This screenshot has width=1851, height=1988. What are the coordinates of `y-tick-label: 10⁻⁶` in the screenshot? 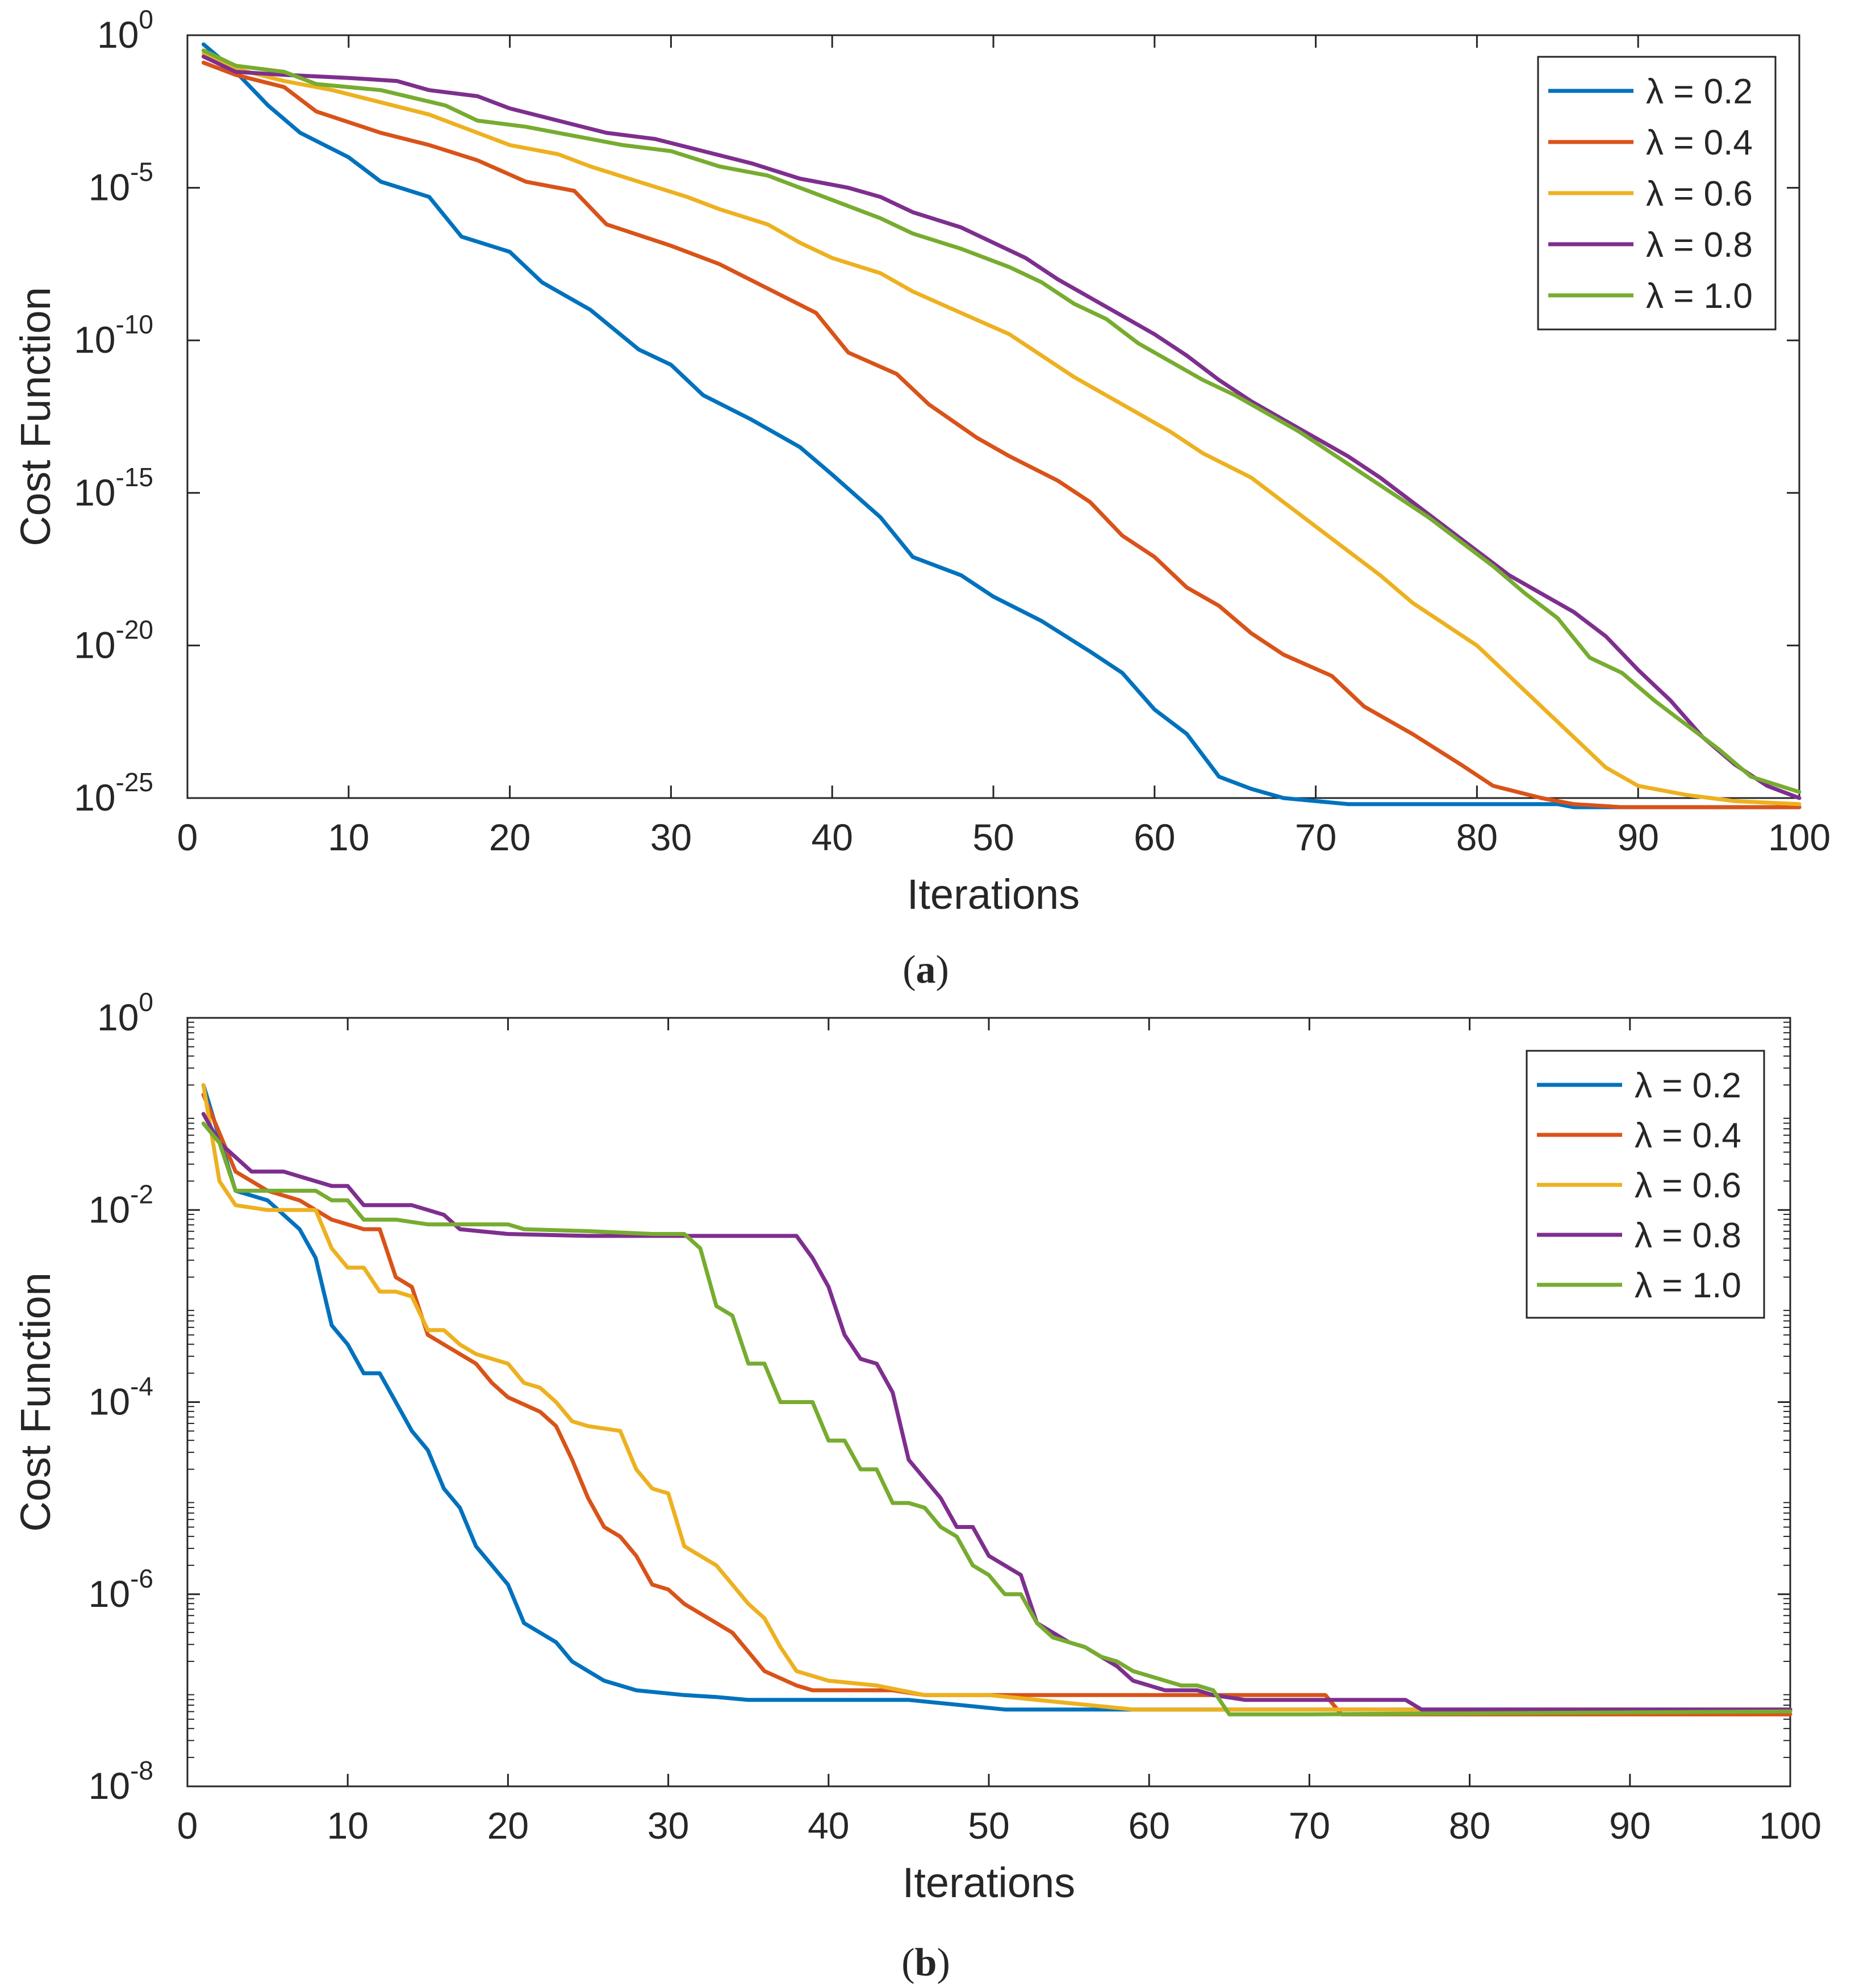 It's located at (121, 1589).